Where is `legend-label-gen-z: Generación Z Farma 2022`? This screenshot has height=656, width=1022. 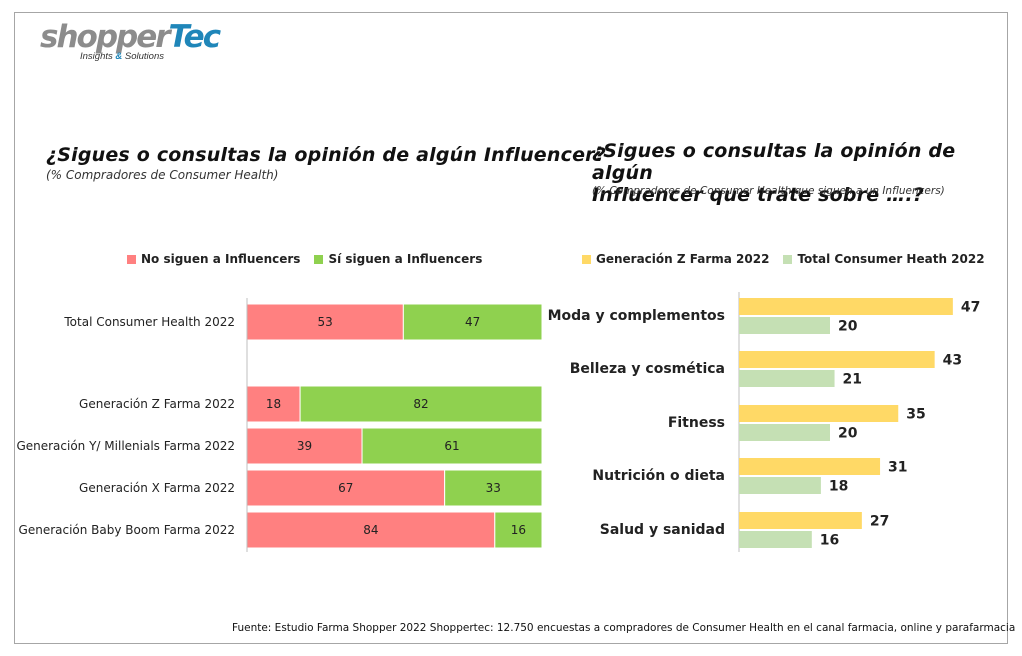
legend-label-gen-z: Generación Z Farma 2022 is located at coordinates (683, 259).